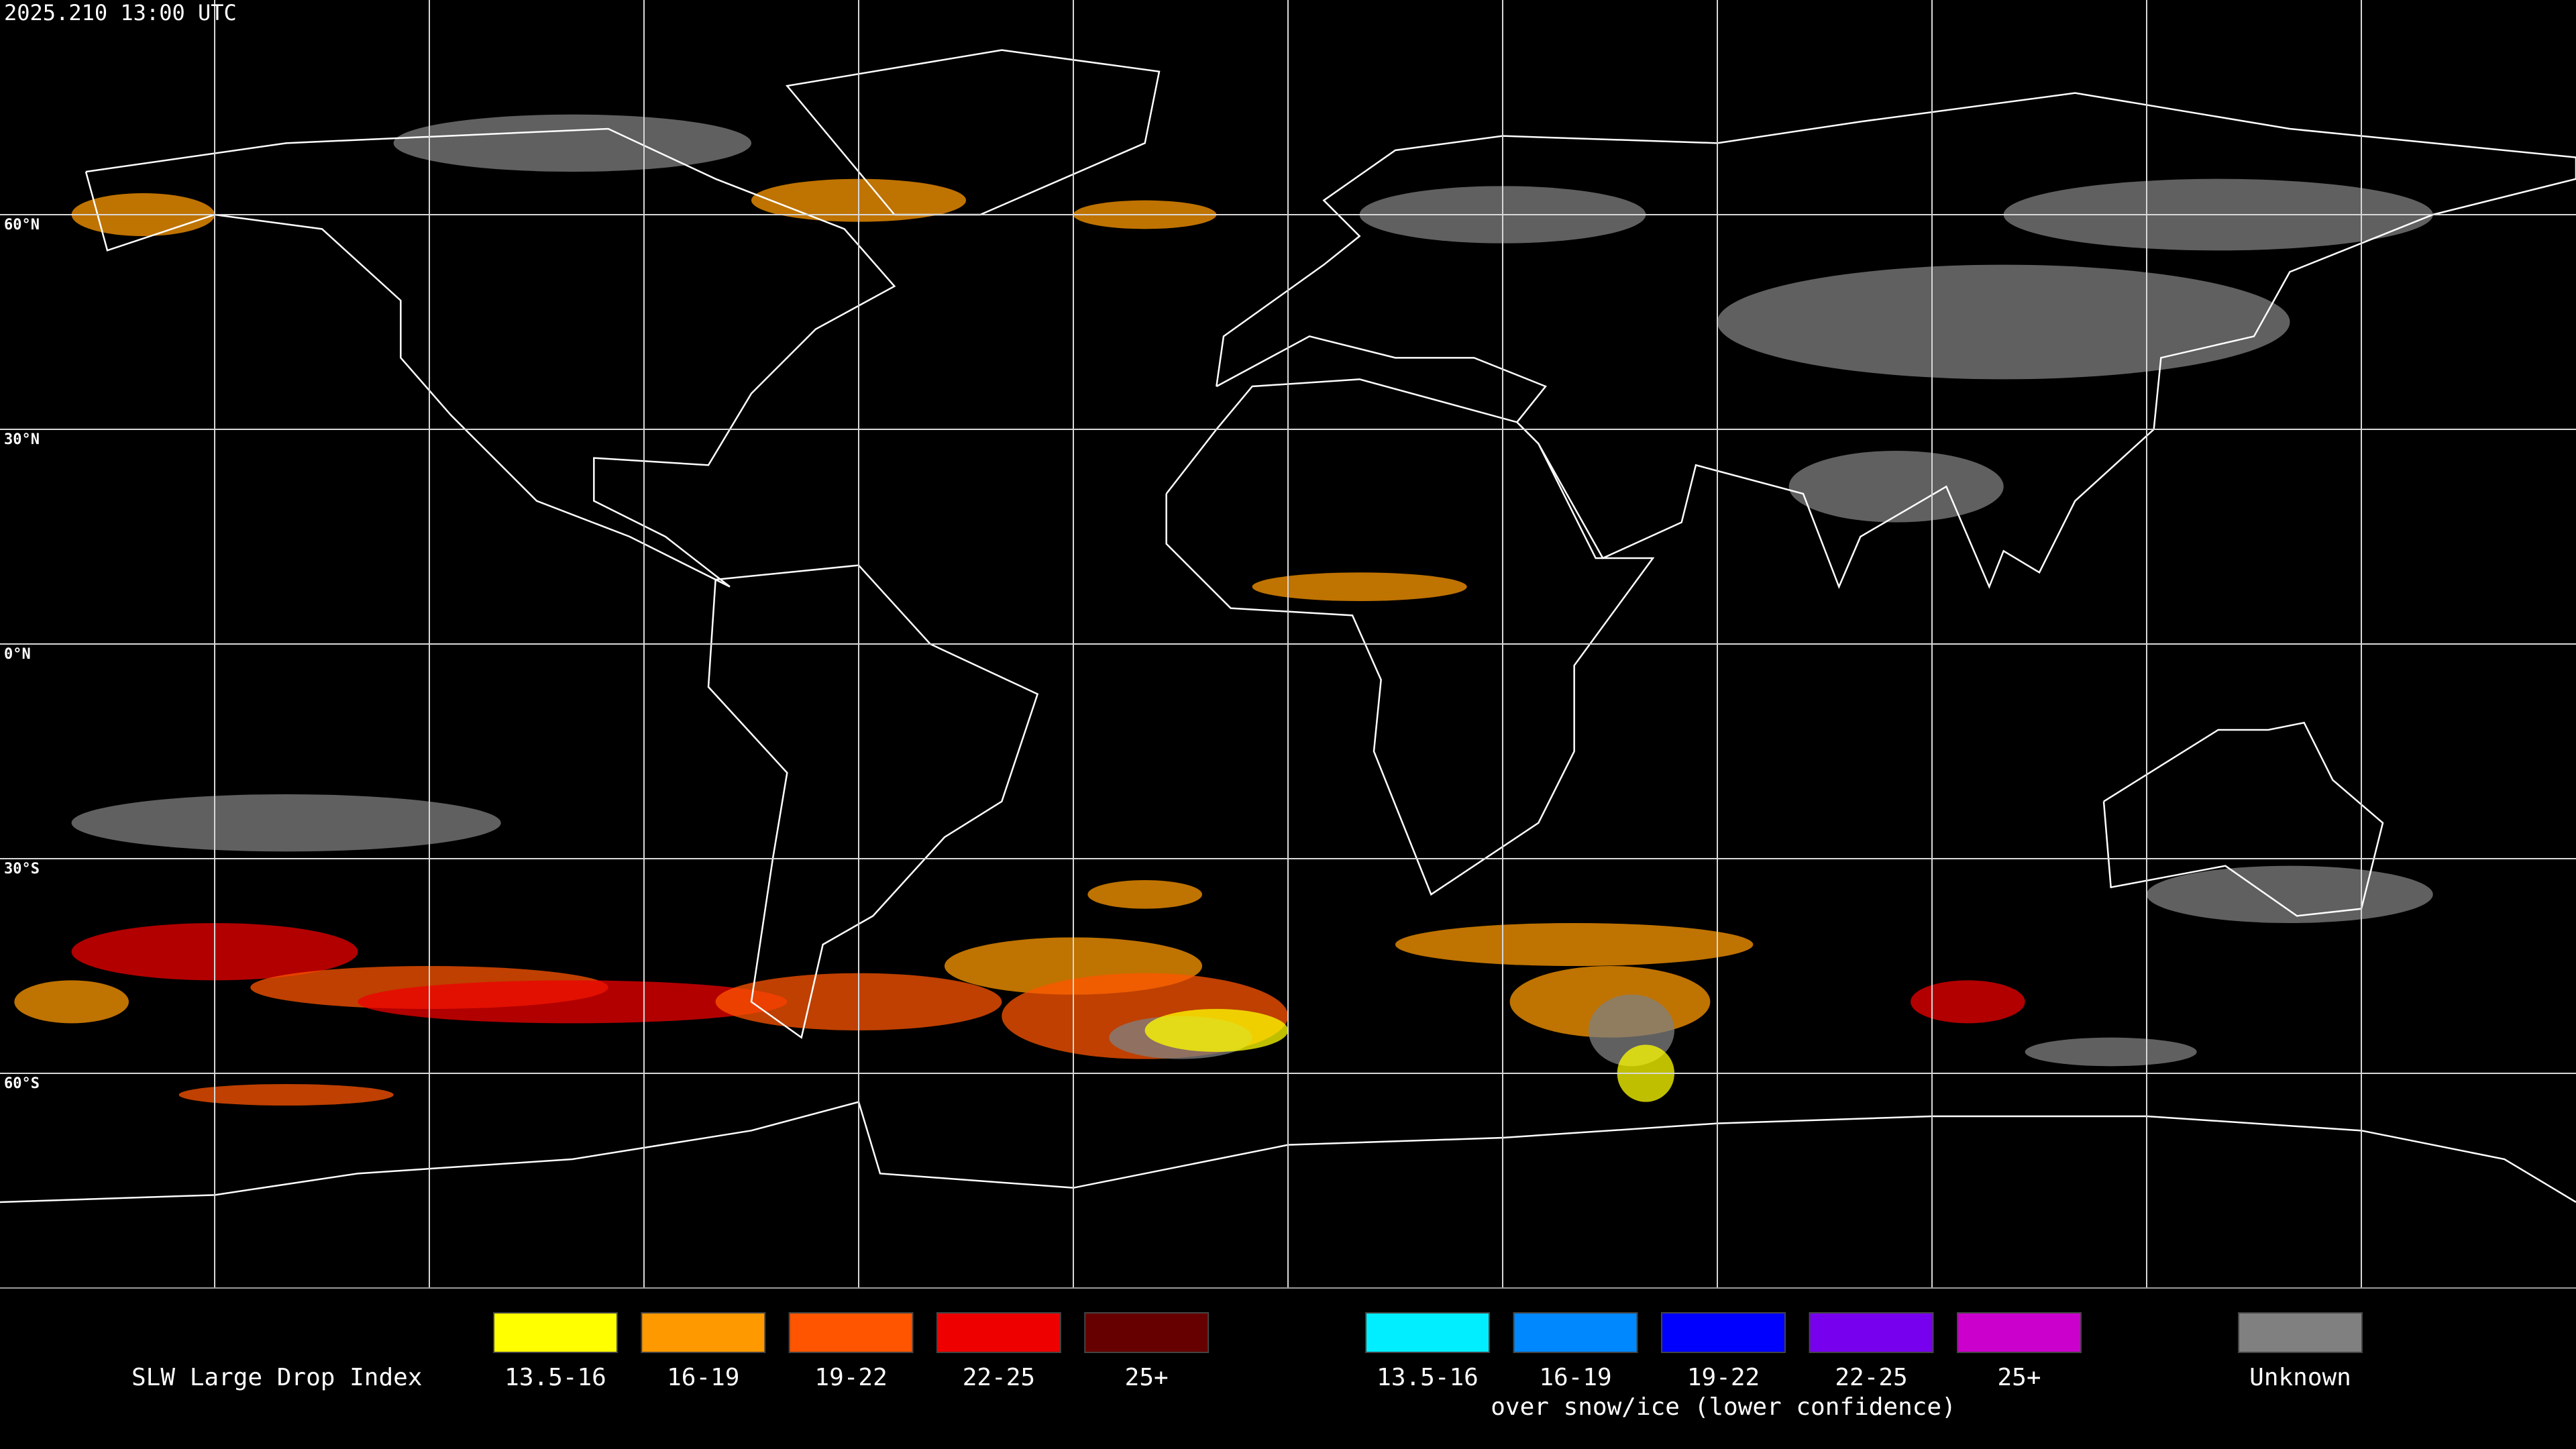  Describe the element at coordinates (2300, 1377) in the screenshot. I see `unknown-legend-item-label: Unknown` at that location.